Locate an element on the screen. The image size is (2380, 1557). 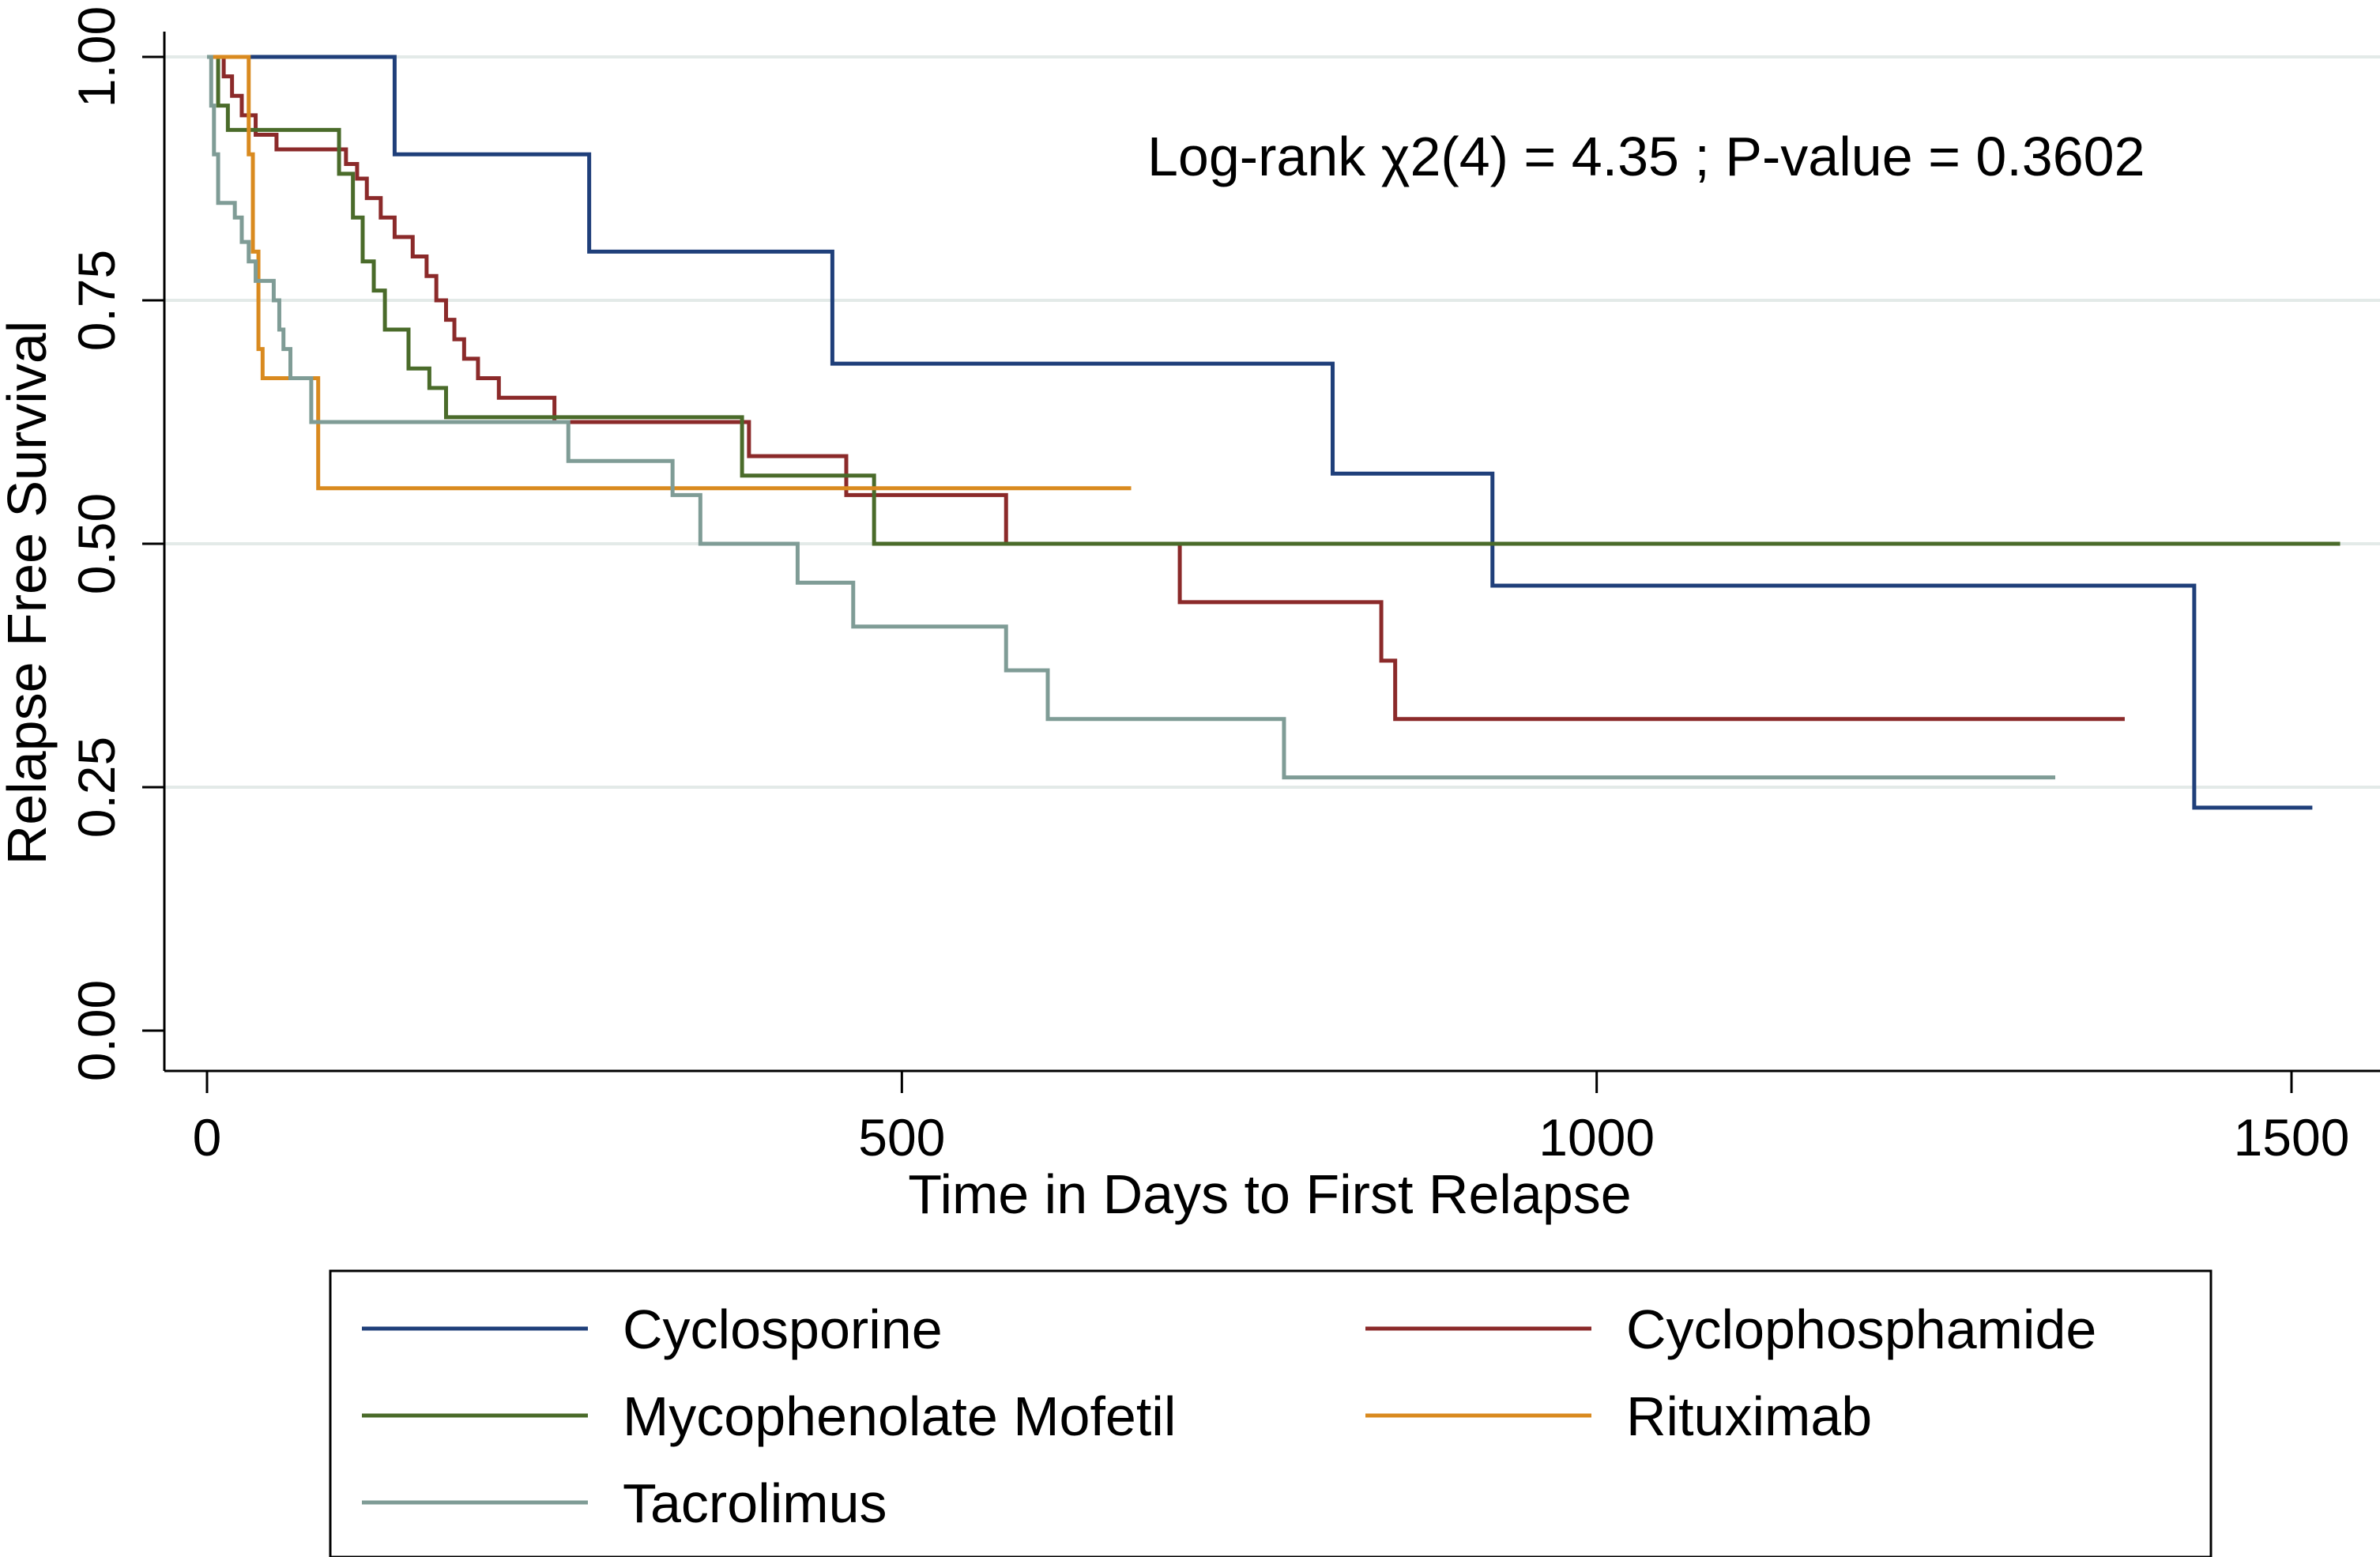
y-tick-label-3: 0.75 is located at coordinates (96, 300).